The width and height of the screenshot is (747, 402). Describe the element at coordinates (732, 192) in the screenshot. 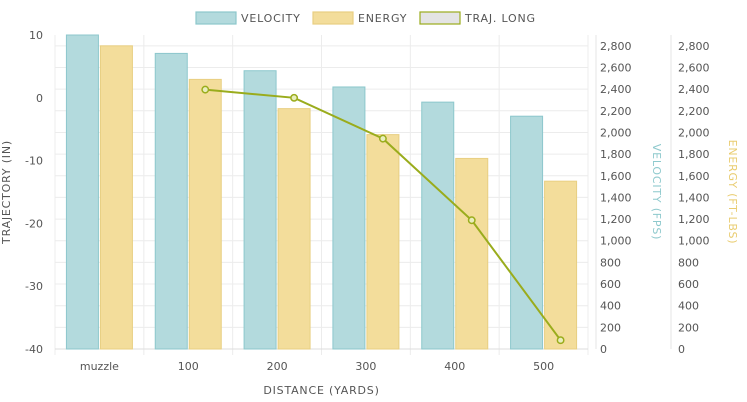

I see `energy-axis-title: ENERGY (FT-LBS)` at that location.